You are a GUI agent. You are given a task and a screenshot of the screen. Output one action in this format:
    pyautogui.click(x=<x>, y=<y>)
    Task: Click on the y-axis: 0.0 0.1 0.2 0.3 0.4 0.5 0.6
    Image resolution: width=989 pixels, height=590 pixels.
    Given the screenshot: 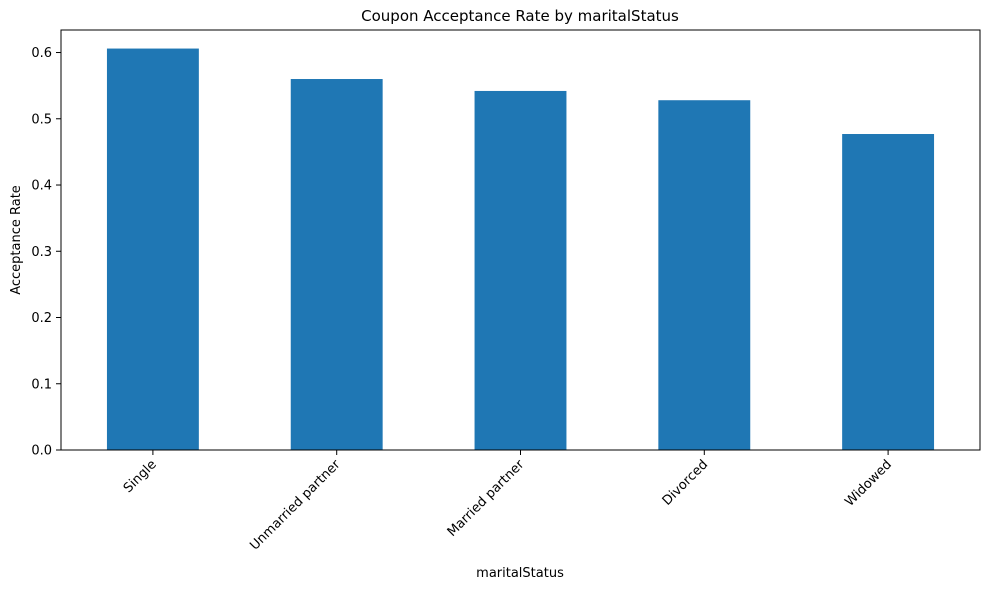 What is the action you would take?
    pyautogui.click(x=46, y=252)
    